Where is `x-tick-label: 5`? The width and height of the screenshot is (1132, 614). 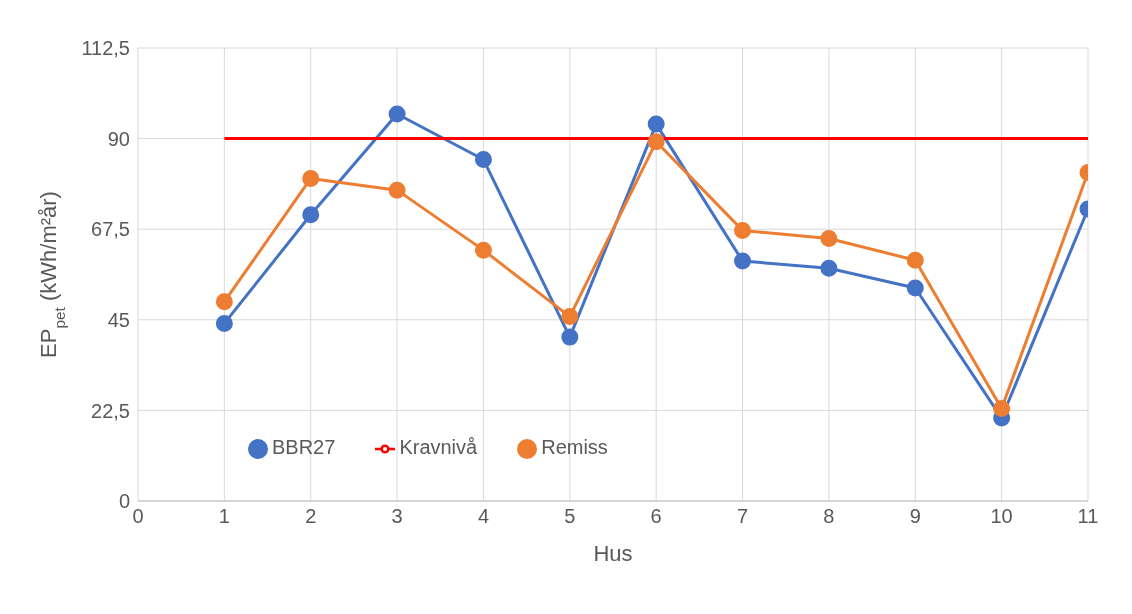 x-tick-label: 5 is located at coordinates (570, 516).